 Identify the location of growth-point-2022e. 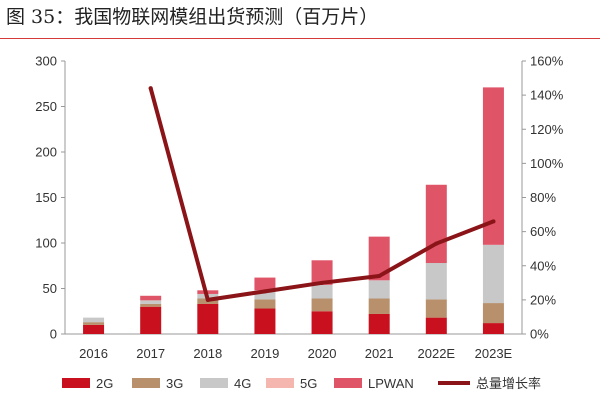
(436, 243).